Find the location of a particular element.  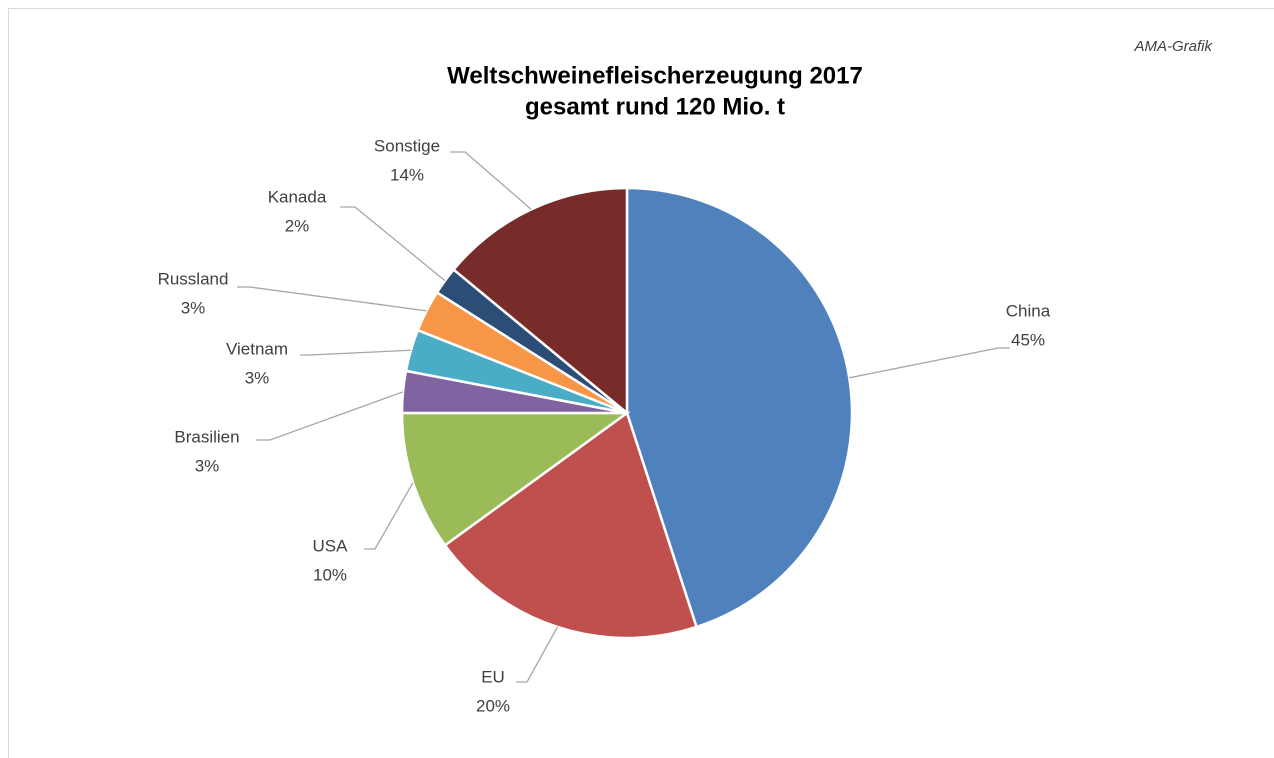

slice-label: Kanada is located at coordinates (297, 196).